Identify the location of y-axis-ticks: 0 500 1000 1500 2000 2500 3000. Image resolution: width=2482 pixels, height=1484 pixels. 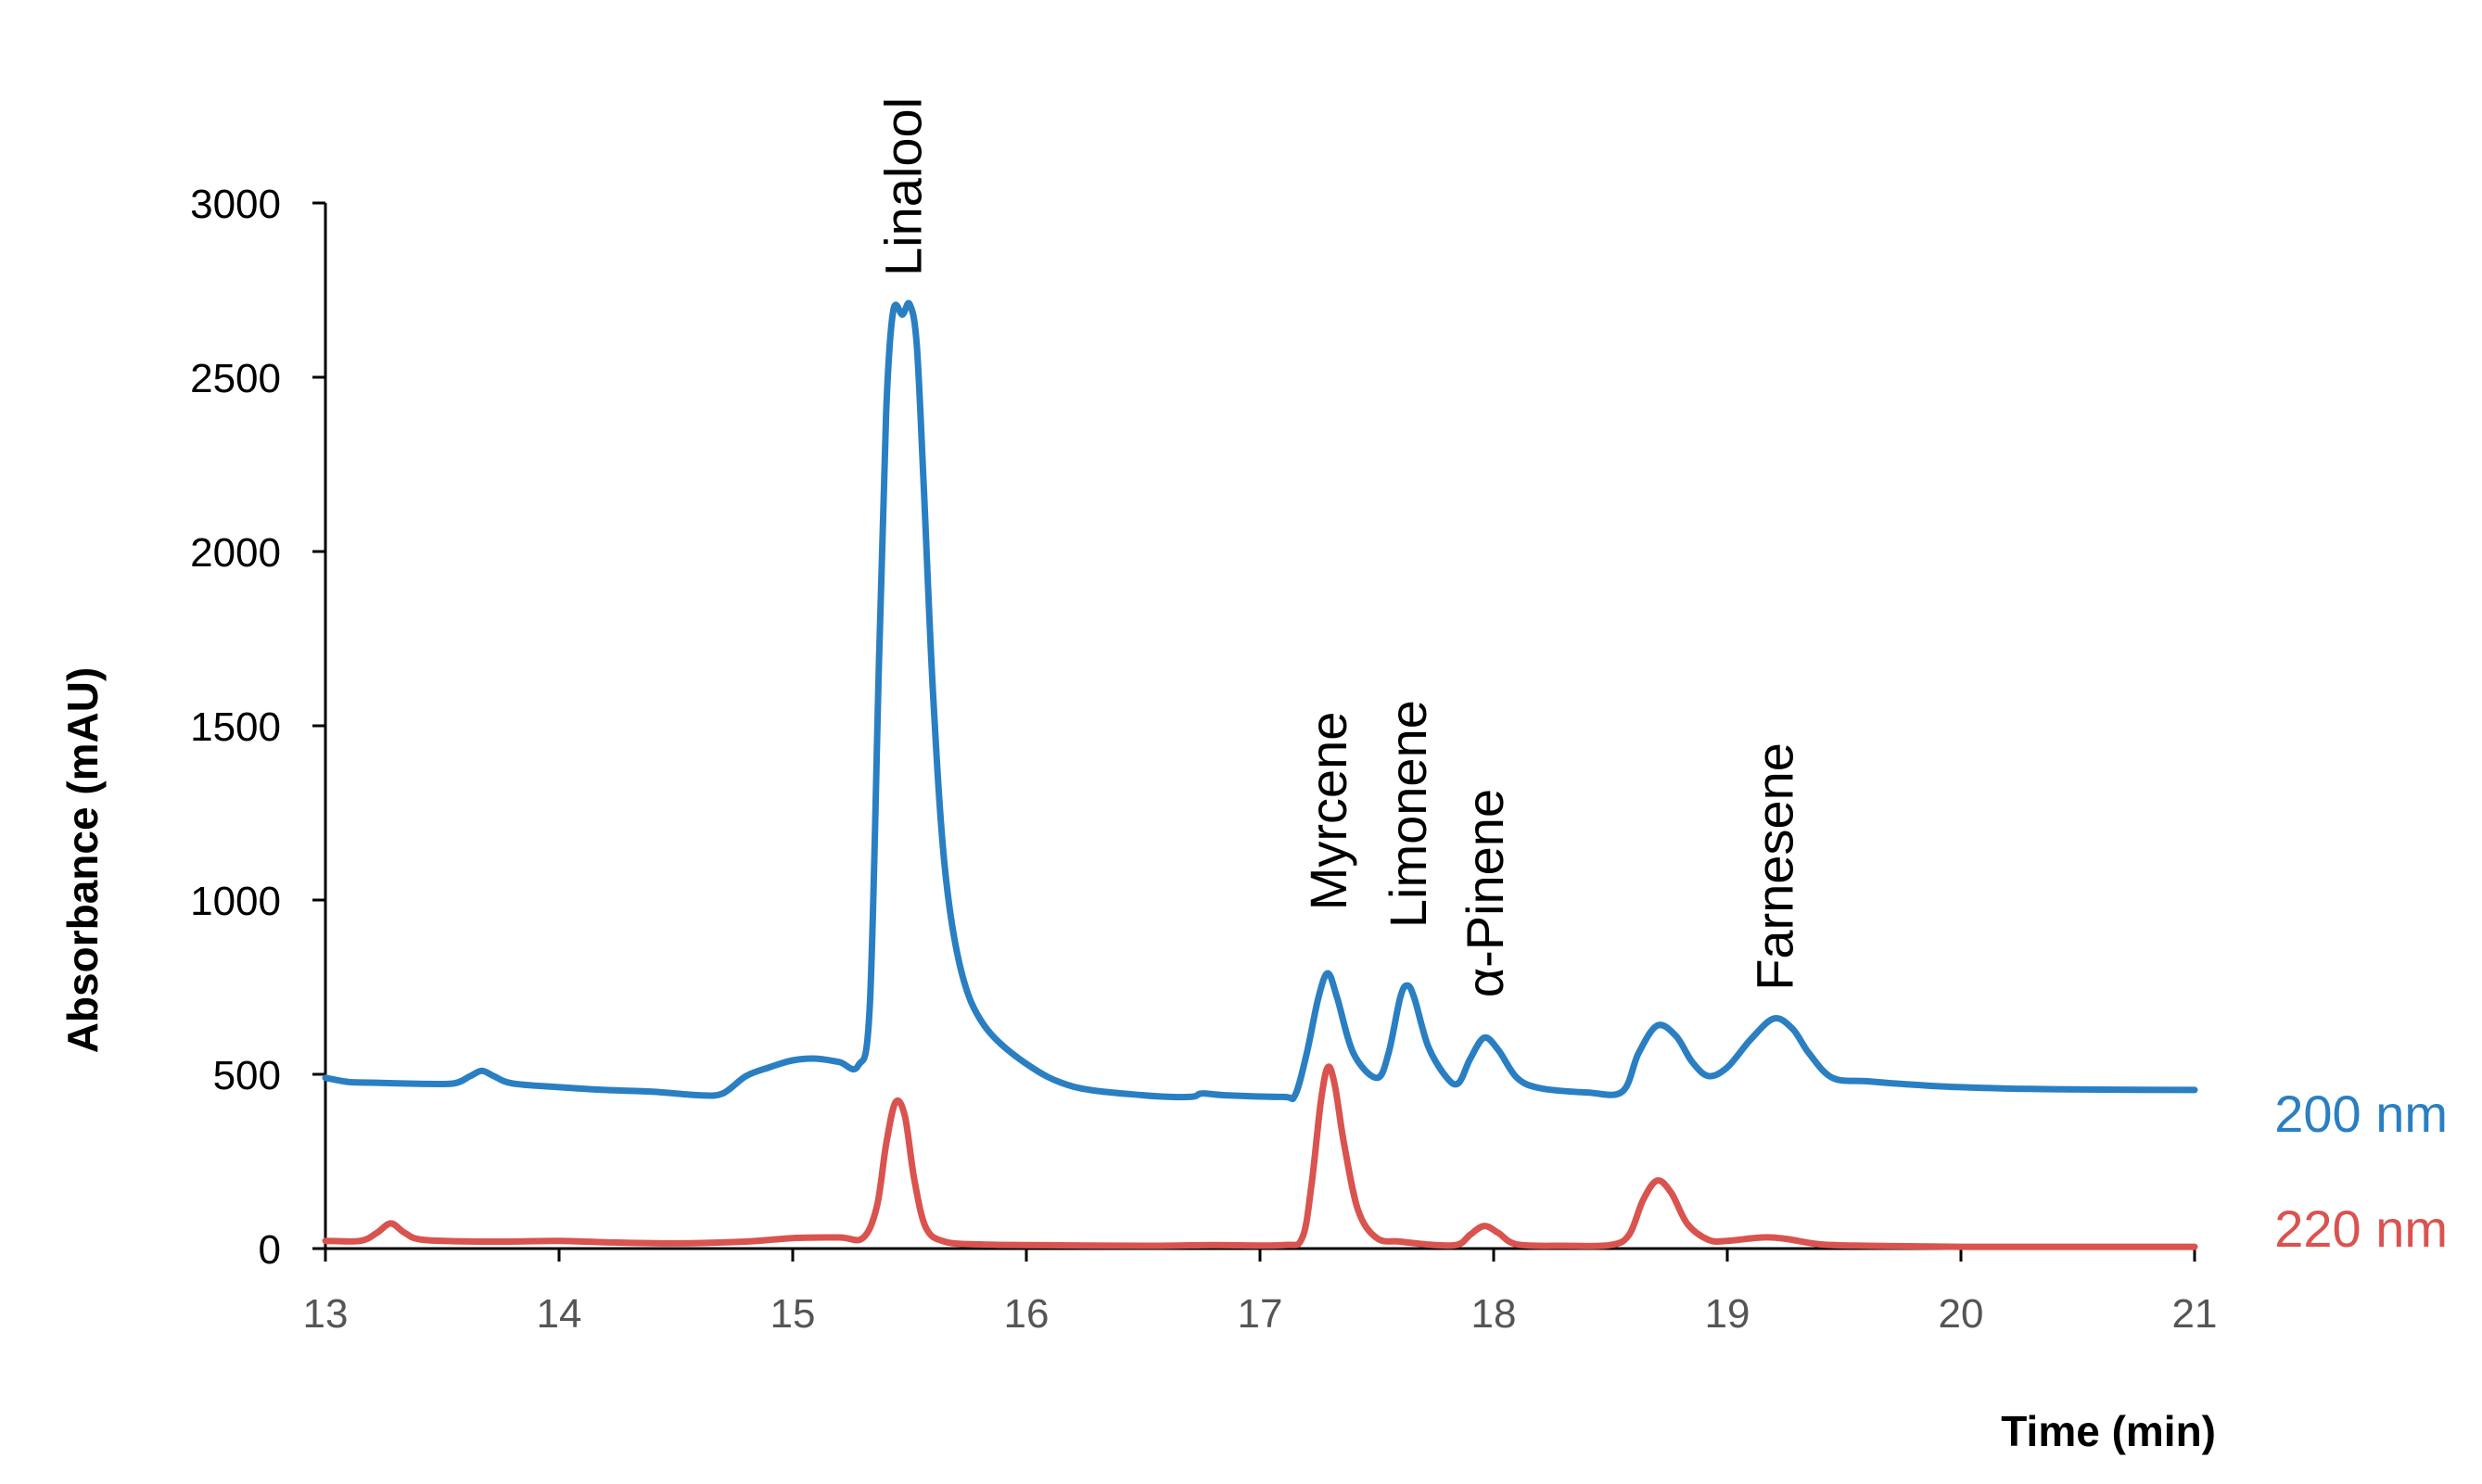
(257, 727).